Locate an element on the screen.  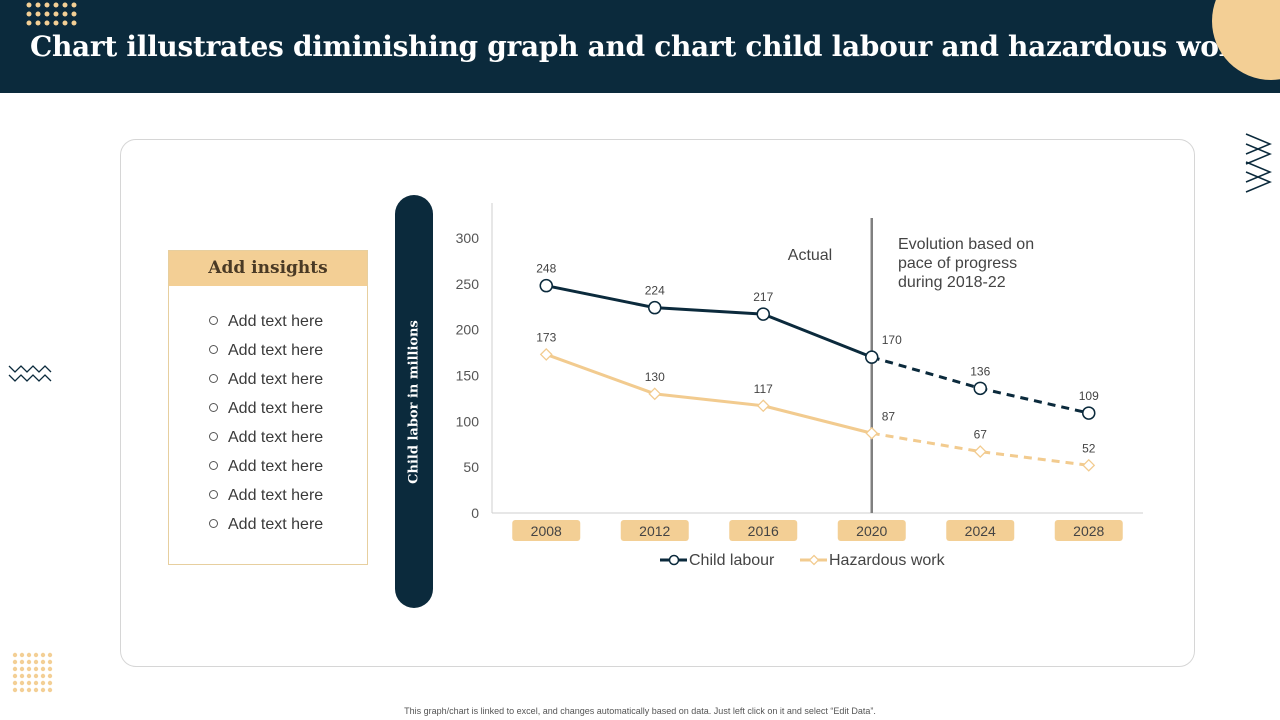
y-tick-label: 250 is located at coordinates (468, 284).